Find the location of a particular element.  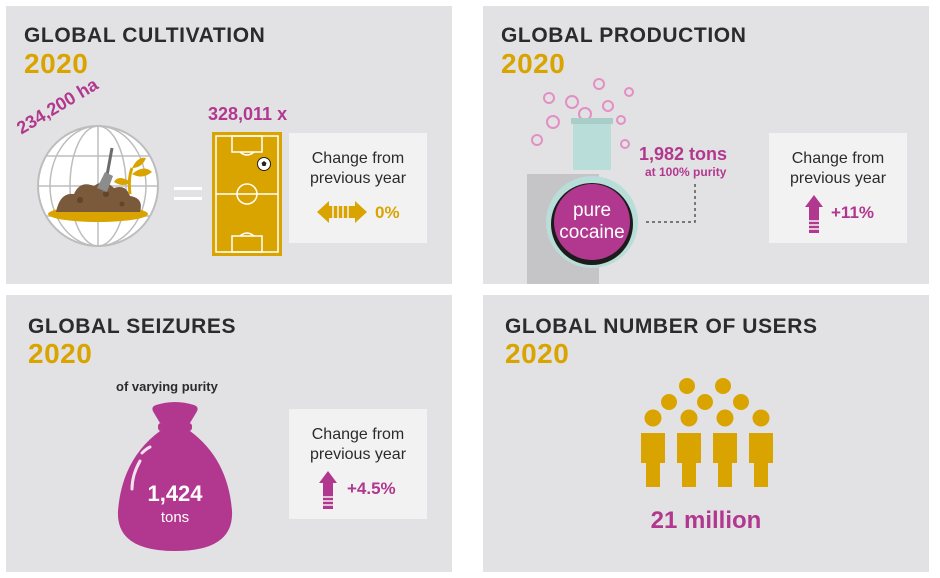

cultivation-change-box: Change from previous year 0% is located at coordinates (358, 188).